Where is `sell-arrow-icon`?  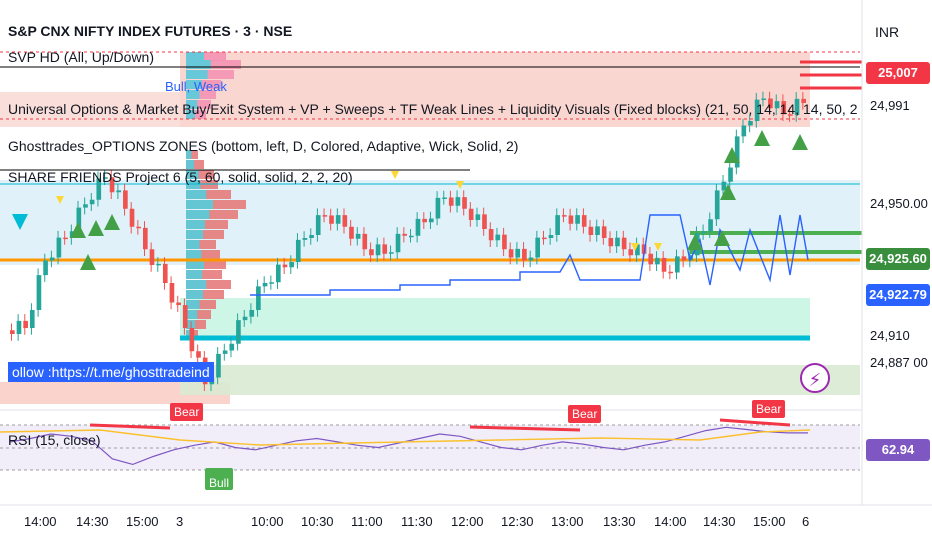
sell-arrow-icon is located at coordinates (20, 222).